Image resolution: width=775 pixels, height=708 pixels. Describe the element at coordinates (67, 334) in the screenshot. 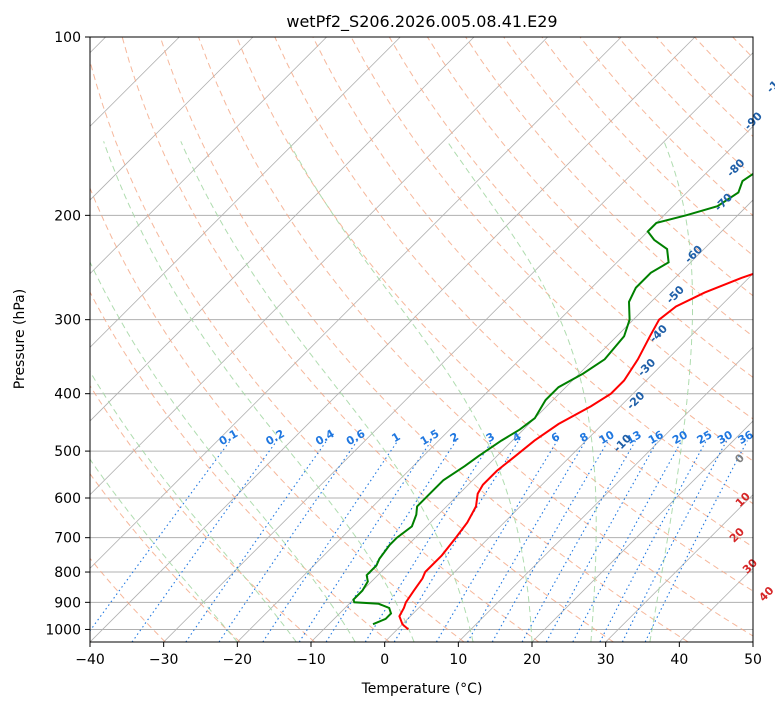

I see `y-ticks: 100 200 300 400 500 600 700 800 900 1000` at that location.